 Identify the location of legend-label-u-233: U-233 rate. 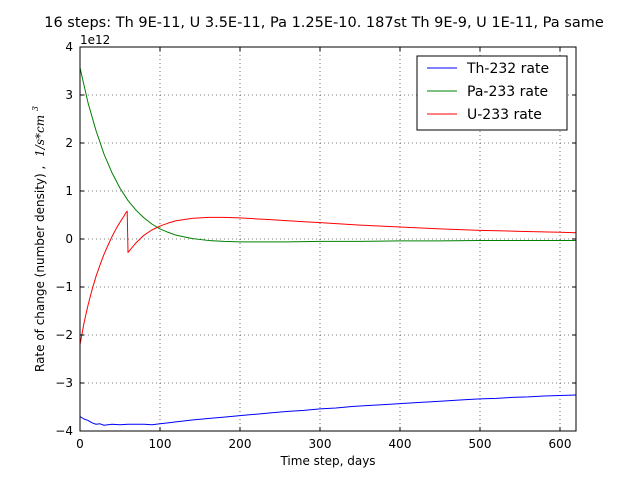
(504, 115).